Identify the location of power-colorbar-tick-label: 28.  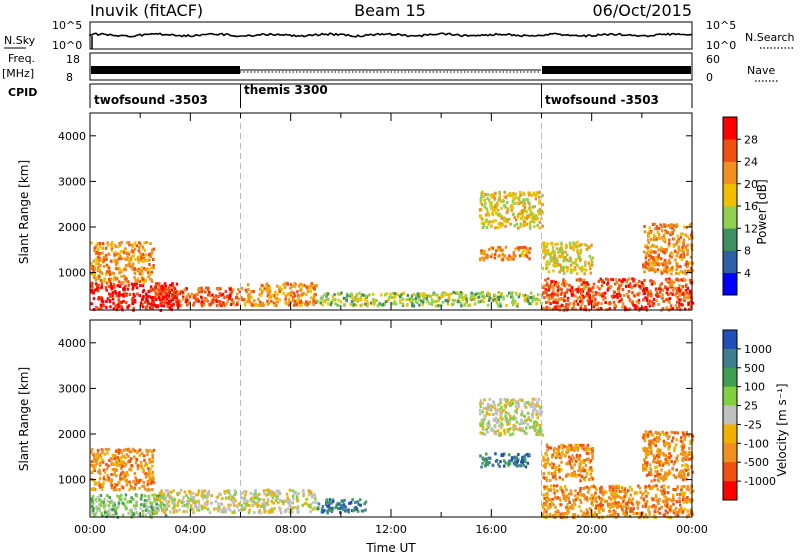
(751, 139).